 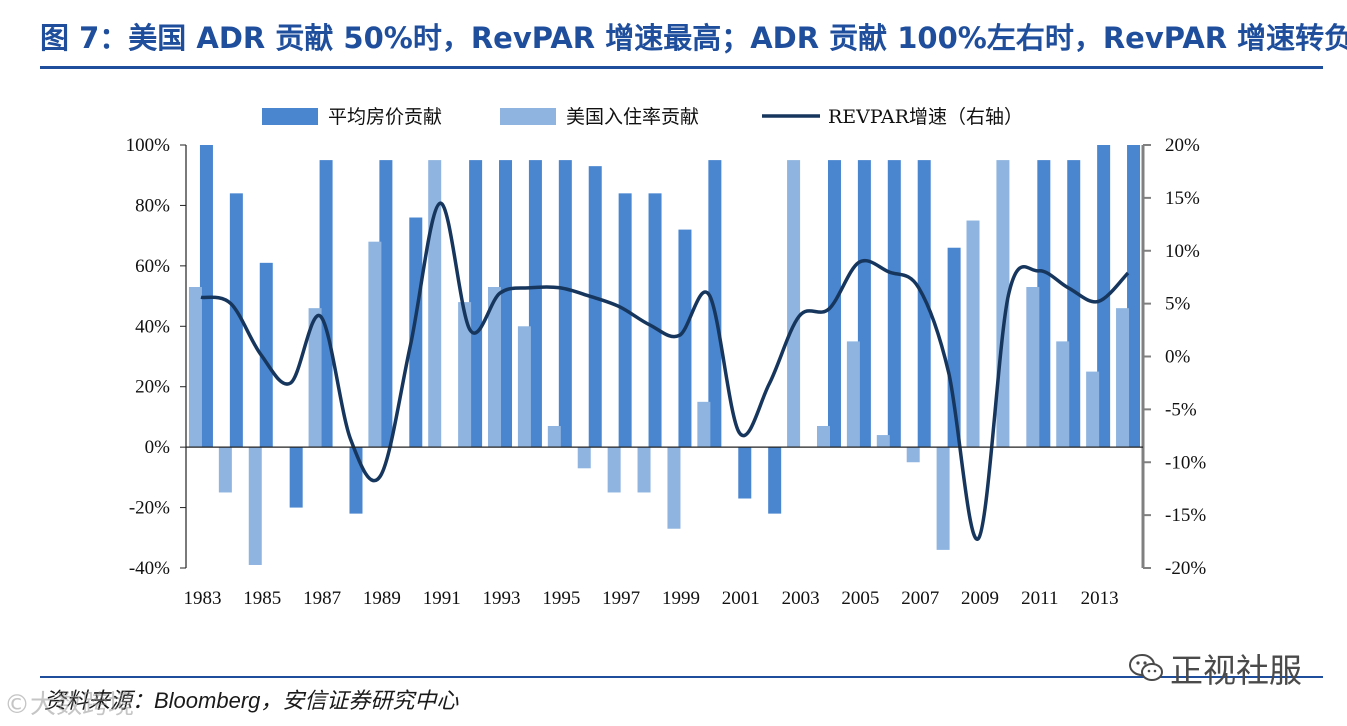 I want to click on right-axis-tick-label: 5%, so click(x=1178, y=304).